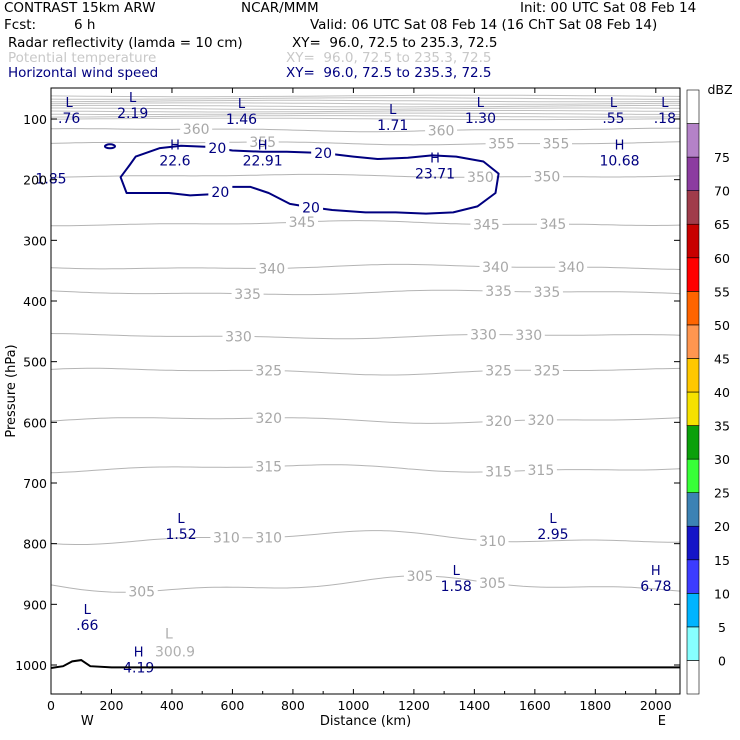  Describe the element at coordinates (722, 560) in the screenshot. I see `colorbar-level-label: 15` at that location.